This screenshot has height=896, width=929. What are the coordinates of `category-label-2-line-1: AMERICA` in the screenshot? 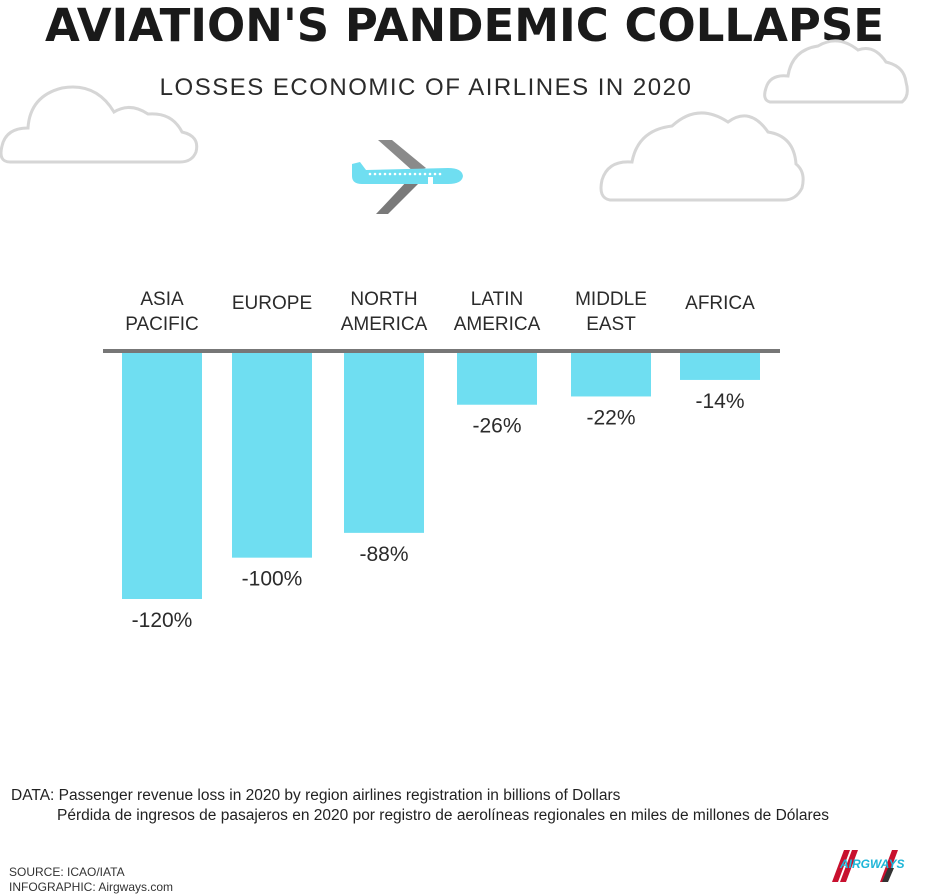 It's located at (384, 324).